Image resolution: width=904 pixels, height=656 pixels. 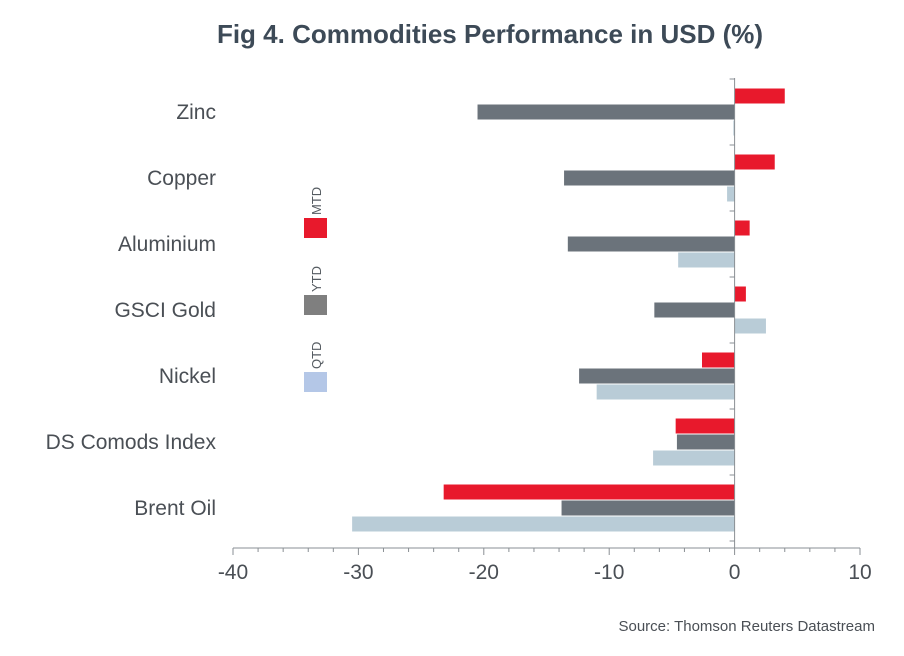 What do you see at coordinates (543, 524) in the screenshot?
I see `bar-qtd-brent-oil` at bounding box center [543, 524].